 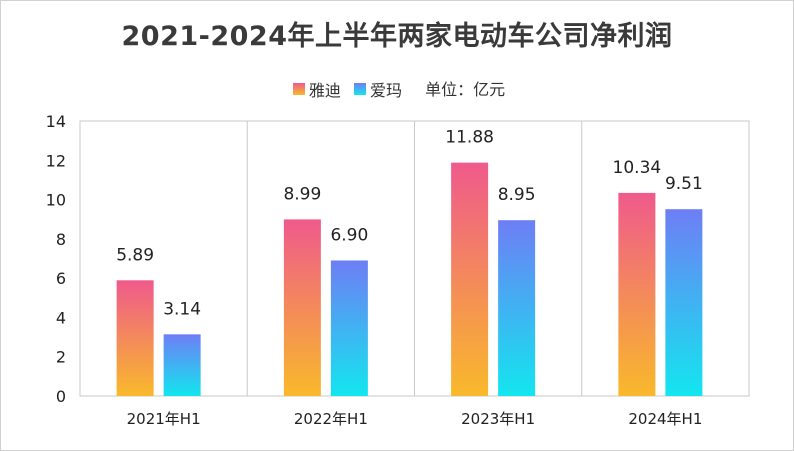 What do you see at coordinates (56, 200) in the screenshot?
I see `y-tick-label: 10` at bounding box center [56, 200].